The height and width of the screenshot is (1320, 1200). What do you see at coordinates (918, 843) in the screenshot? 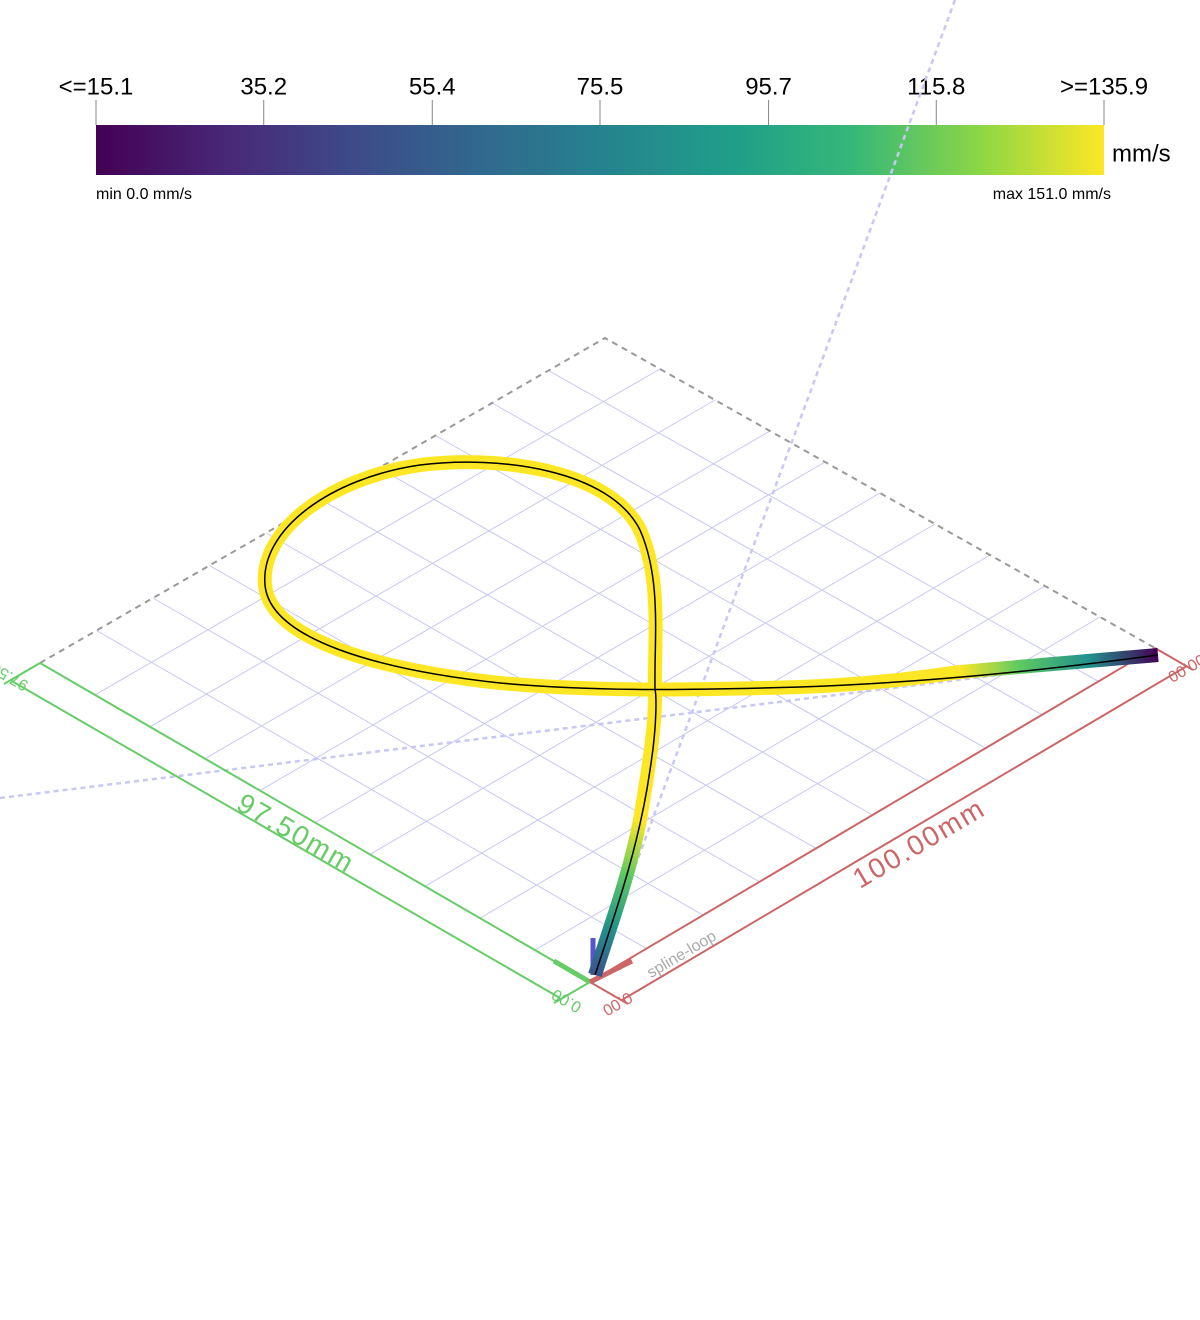
I see `x-dimension-label: 100.00mm` at bounding box center [918, 843].